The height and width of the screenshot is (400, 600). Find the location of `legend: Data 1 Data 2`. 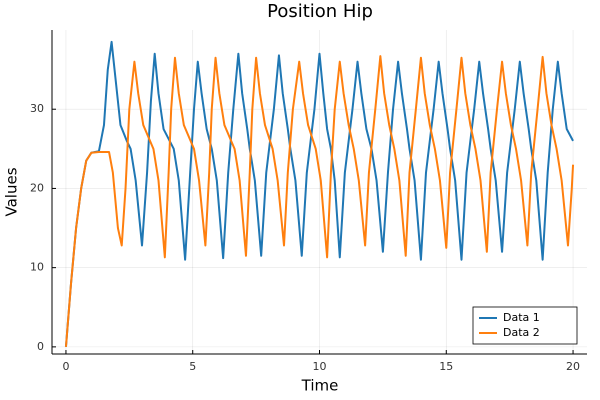

legend: Data 1 Data 2 is located at coordinates (525, 325).